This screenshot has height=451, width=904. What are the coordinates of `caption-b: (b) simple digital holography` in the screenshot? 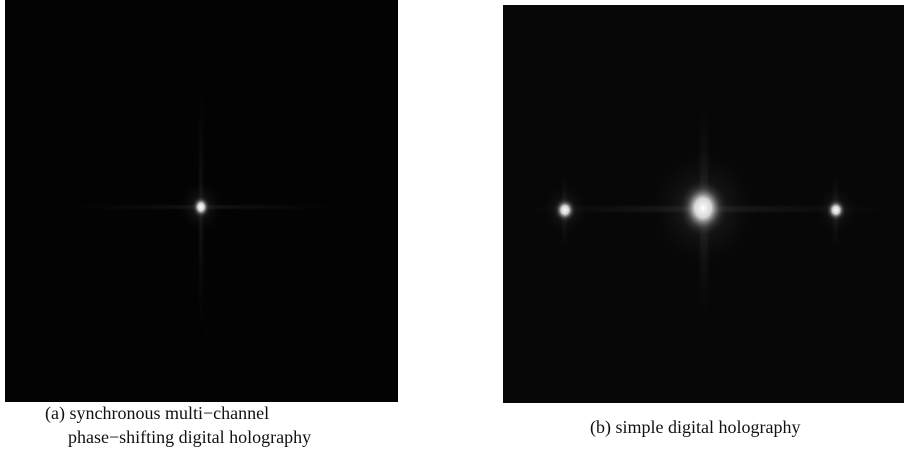 It's located at (695, 427).